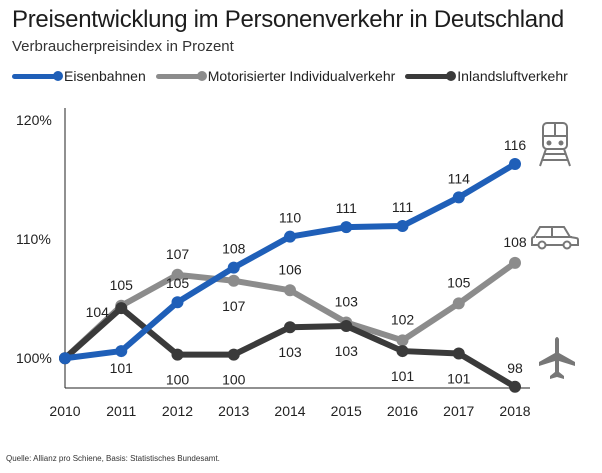  Describe the element at coordinates (98, 312) in the screenshot. I see `data-label: 104` at that location.